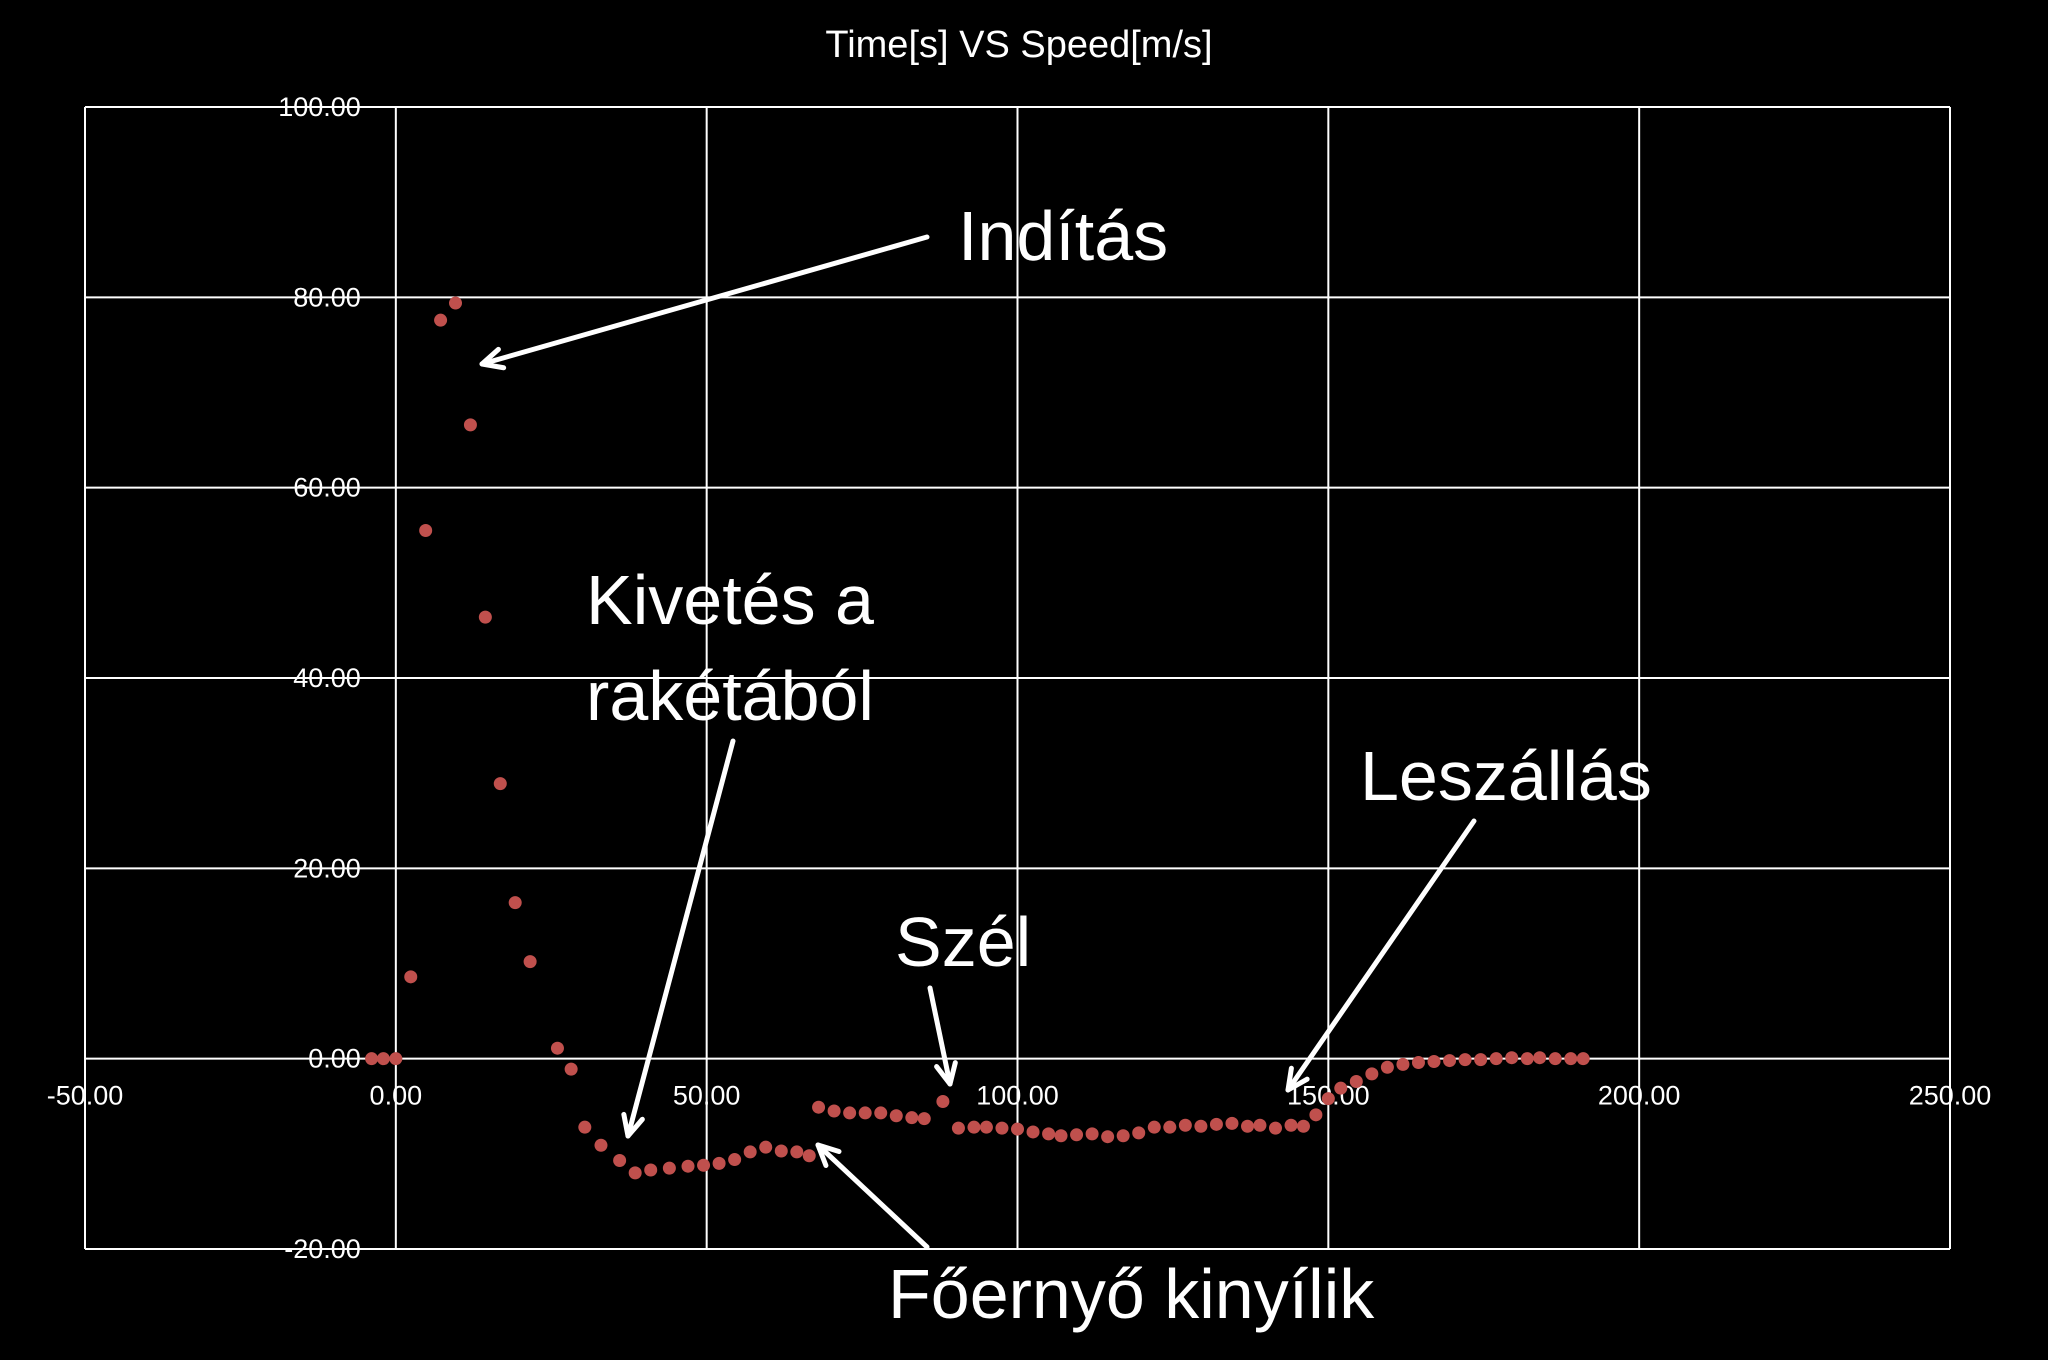 The image size is (2048, 1360). What do you see at coordinates (322, 1249) in the screenshot?
I see `y-tick-label: -20.00` at bounding box center [322, 1249].